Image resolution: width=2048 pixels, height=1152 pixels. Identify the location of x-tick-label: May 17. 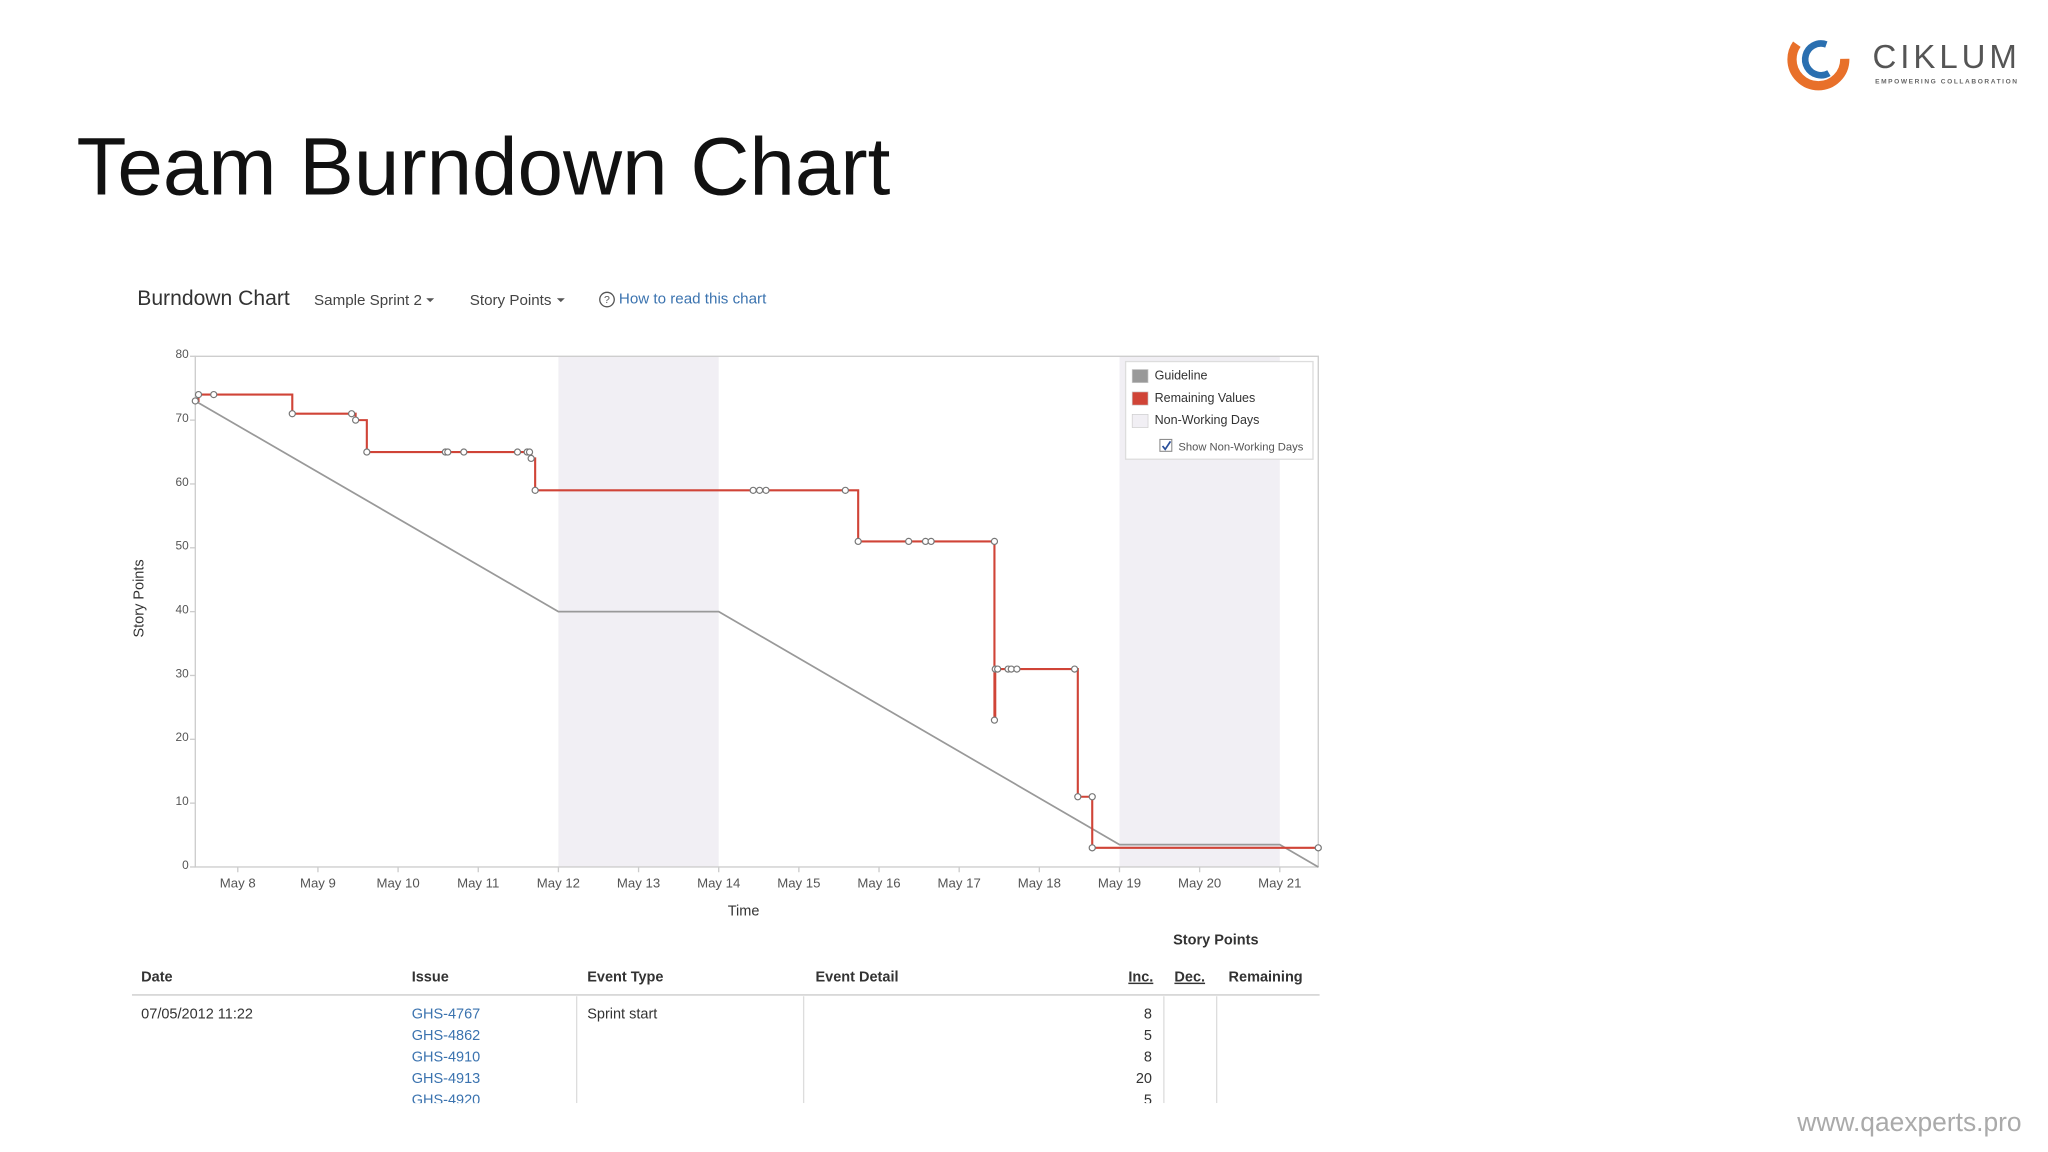
(959, 883).